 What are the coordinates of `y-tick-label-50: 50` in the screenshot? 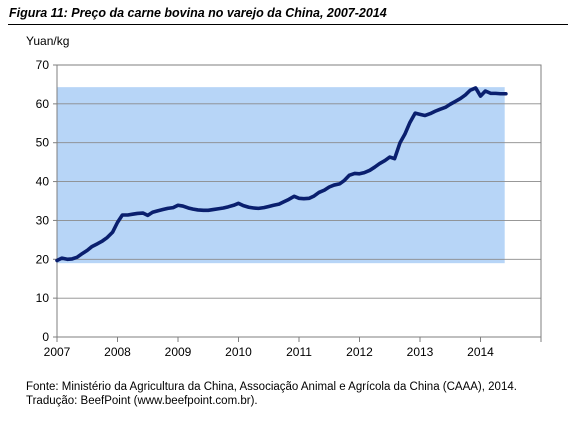 It's located at (43, 143).